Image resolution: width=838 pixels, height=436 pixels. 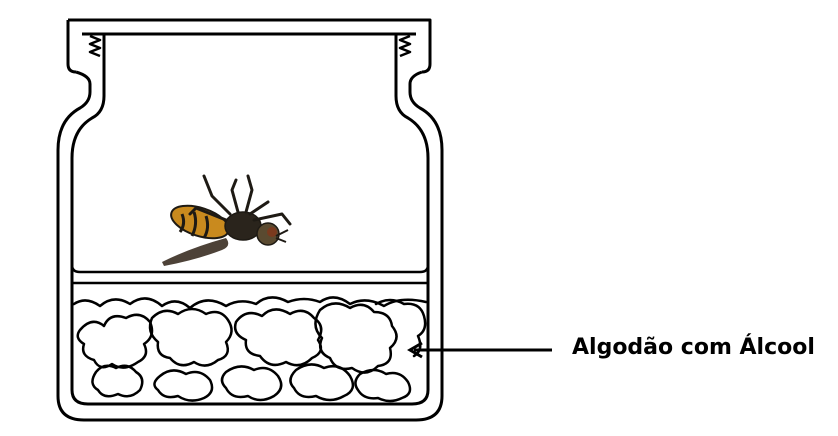 What do you see at coordinates (250, 303) in the screenshot?
I see `cotton-top-edge` at bounding box center [250, 303].